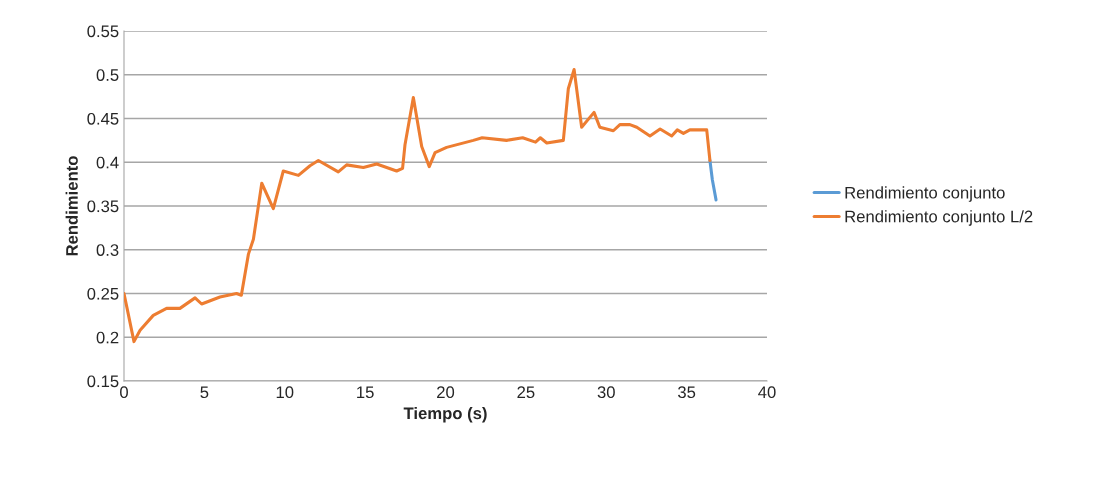 The image size is (1104, 479). Describe the element at coordinates (107, 337) in the screenshot. I see `y-tick-label: 0.2` at that location.